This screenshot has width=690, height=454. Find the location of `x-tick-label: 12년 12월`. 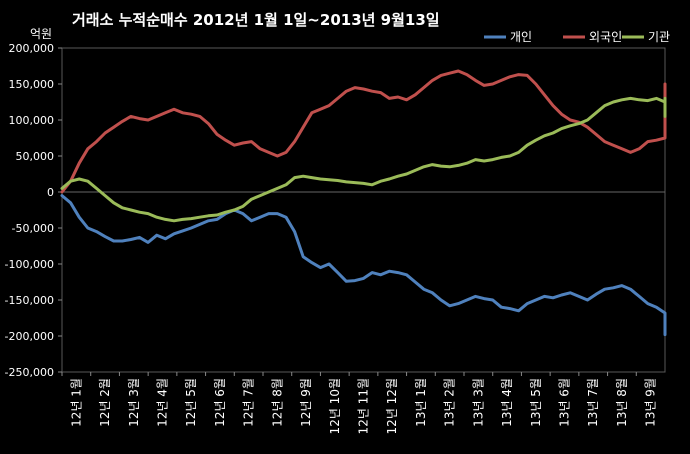

x-tick-label: 12년 12월 is located at coordinates (392, 406).